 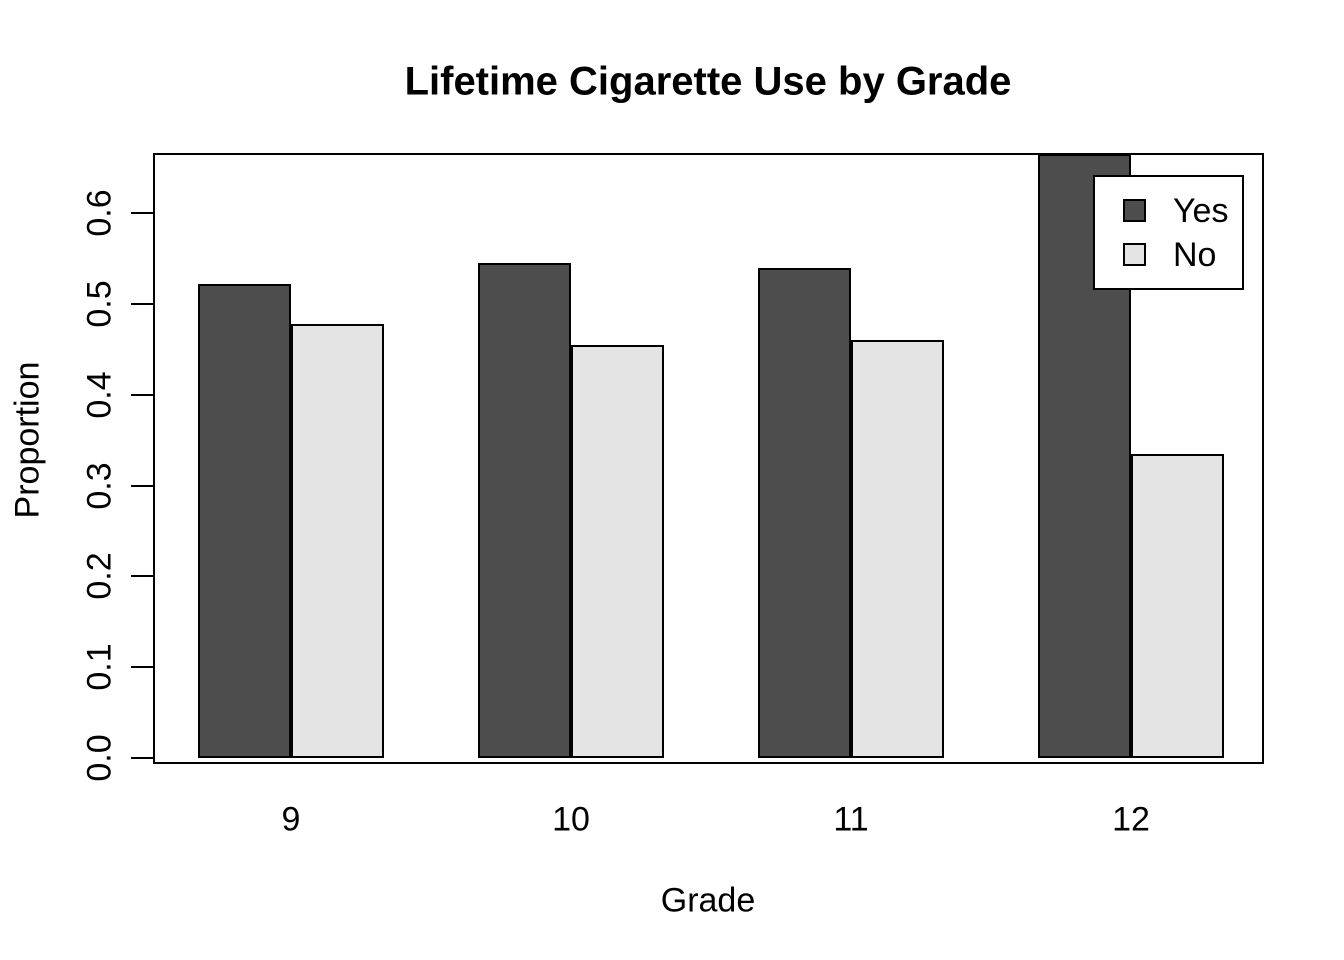 I want to click on y-tick-label-0.2: 0.2, so click(x=99, y=576).